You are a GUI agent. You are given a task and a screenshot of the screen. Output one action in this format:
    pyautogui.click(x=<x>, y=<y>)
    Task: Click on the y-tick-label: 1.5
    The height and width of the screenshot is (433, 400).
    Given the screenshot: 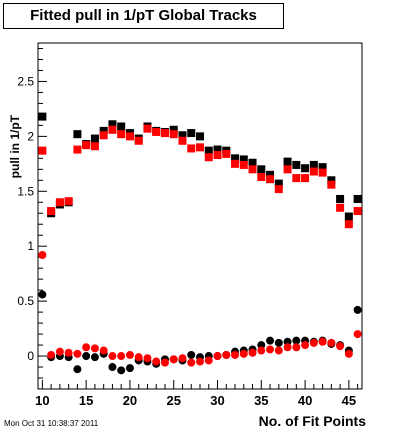 What is the action you would take?
    pyautogui.click(x=25, y=191)
    